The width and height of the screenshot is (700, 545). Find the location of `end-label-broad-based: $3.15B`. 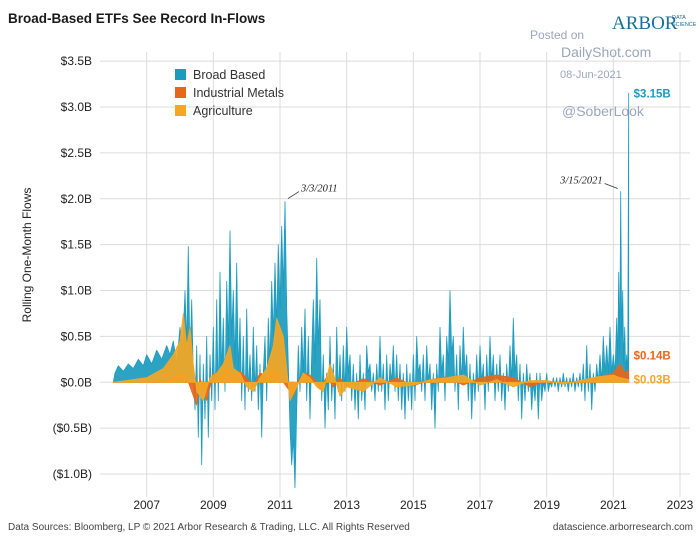

end-label-broad-based: $3.15B is located at coordinates (652, 94).